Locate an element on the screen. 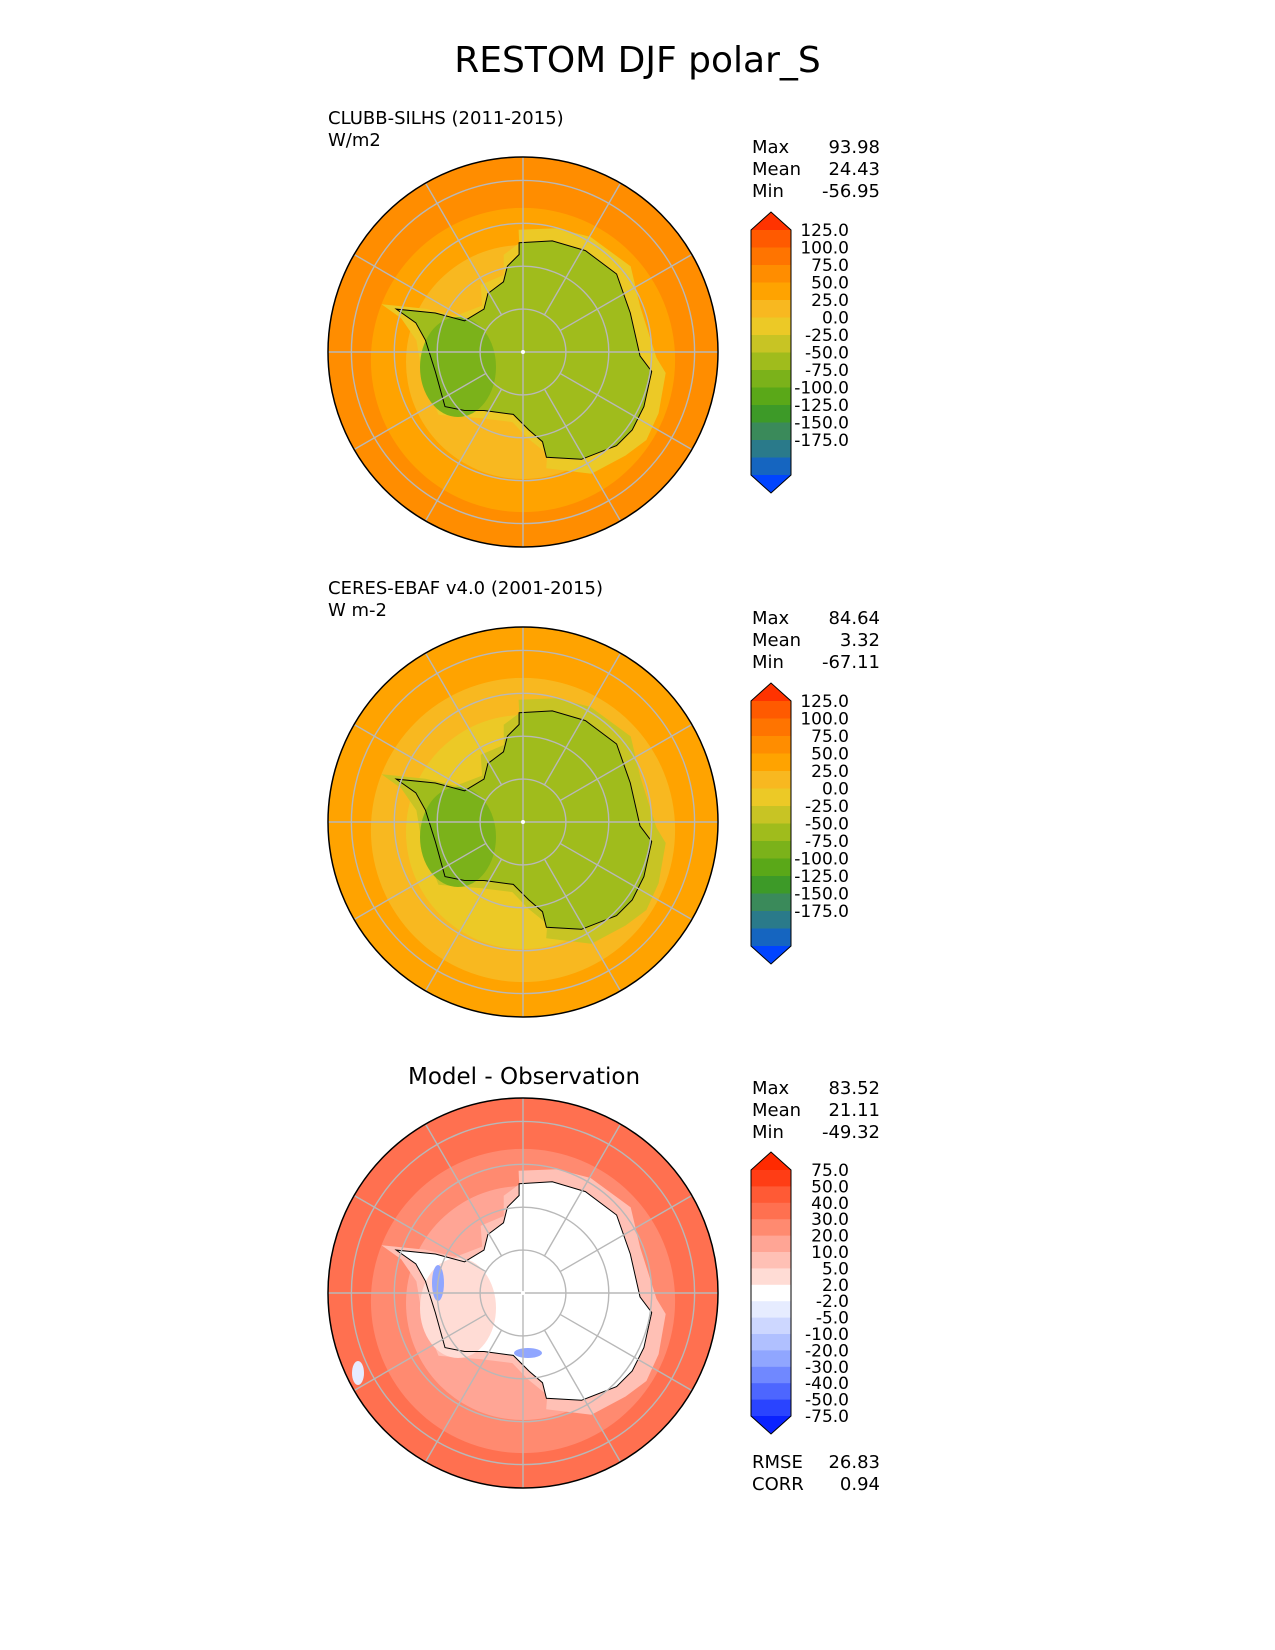 The width and height of the screenshot is (1275, 1650). diff-coastline is located at coordinates (523, 1291).